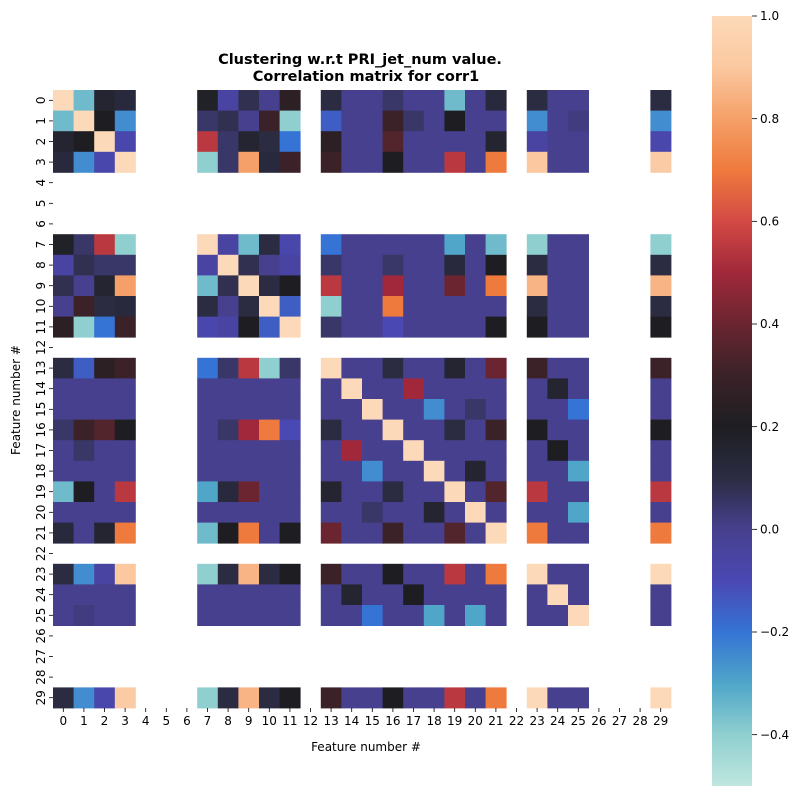  I want to click on heatmap-cell-r29-c20, so click(475, 698).